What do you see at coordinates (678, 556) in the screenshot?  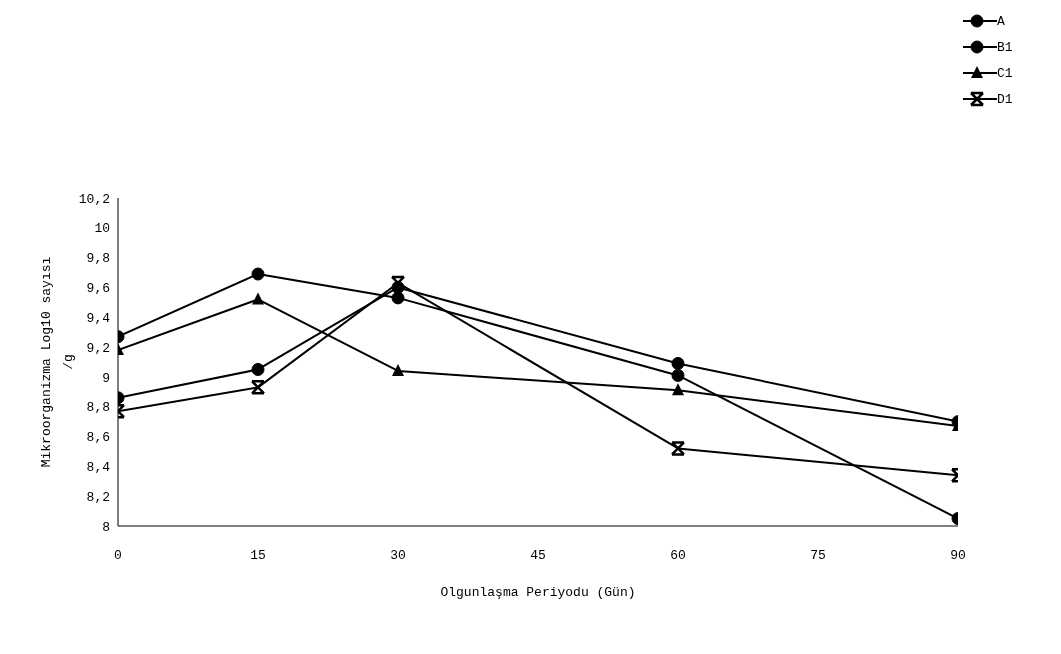 I see `x-tick-label: 60` at bounding box center [678, 556].